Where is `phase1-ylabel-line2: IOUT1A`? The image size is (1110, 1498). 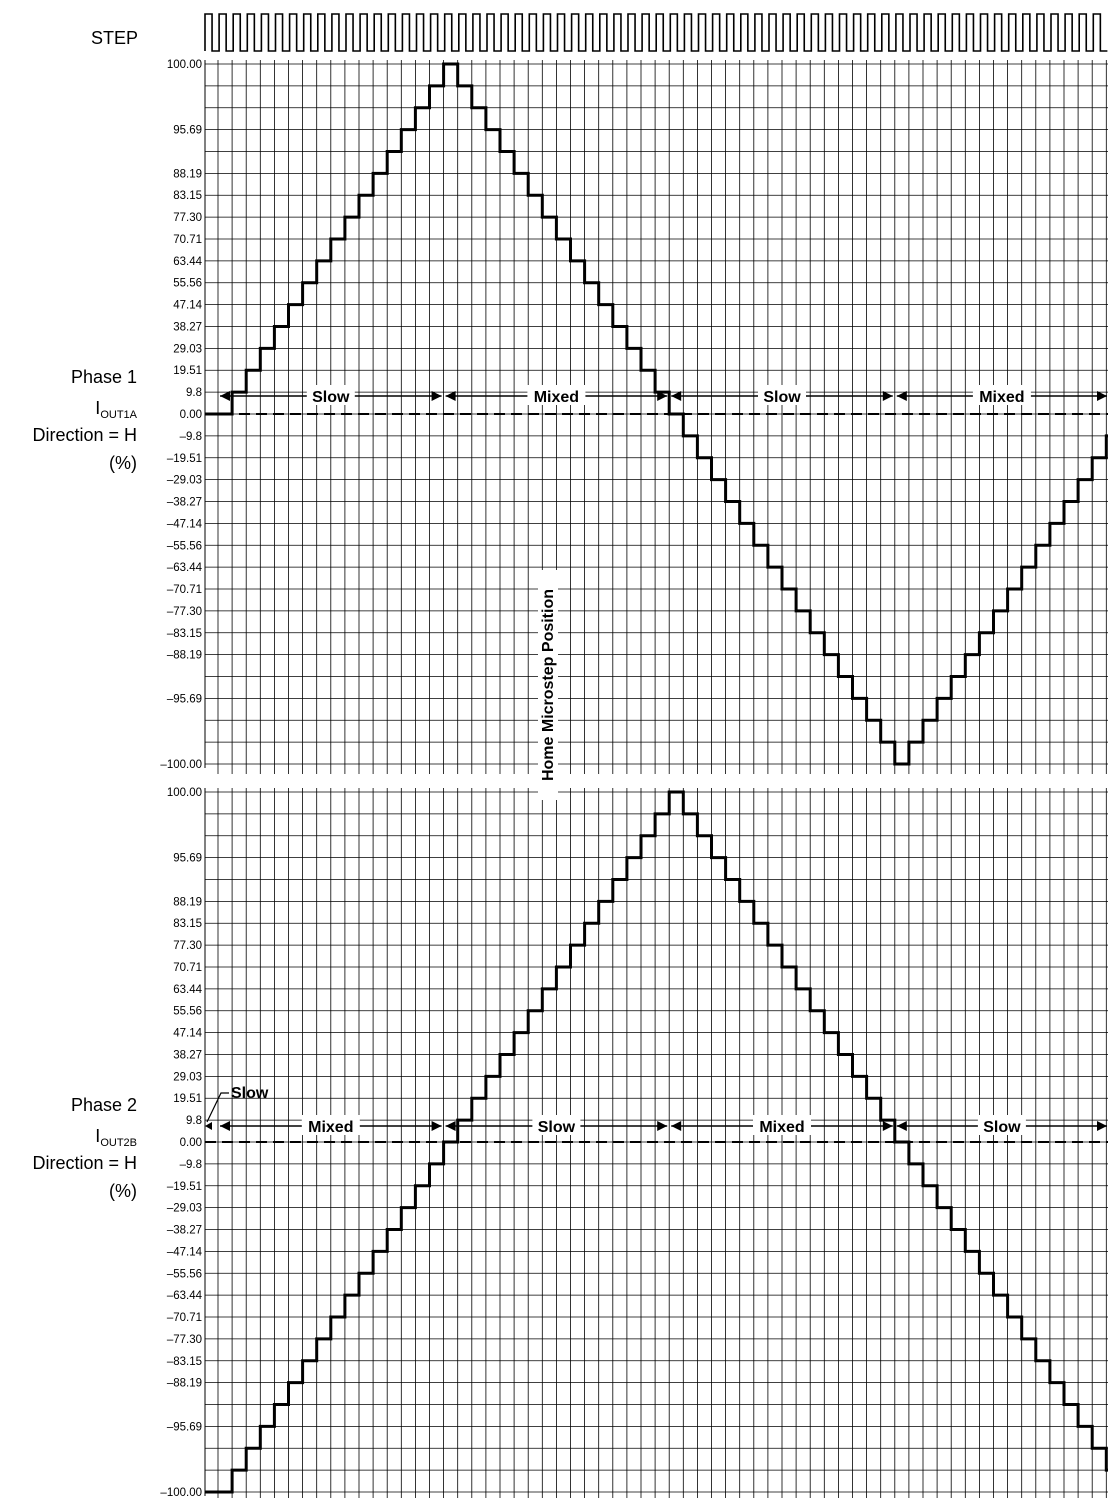
phase1-ylabel-line2: IOUT1A is located at coordinates (116, 409).